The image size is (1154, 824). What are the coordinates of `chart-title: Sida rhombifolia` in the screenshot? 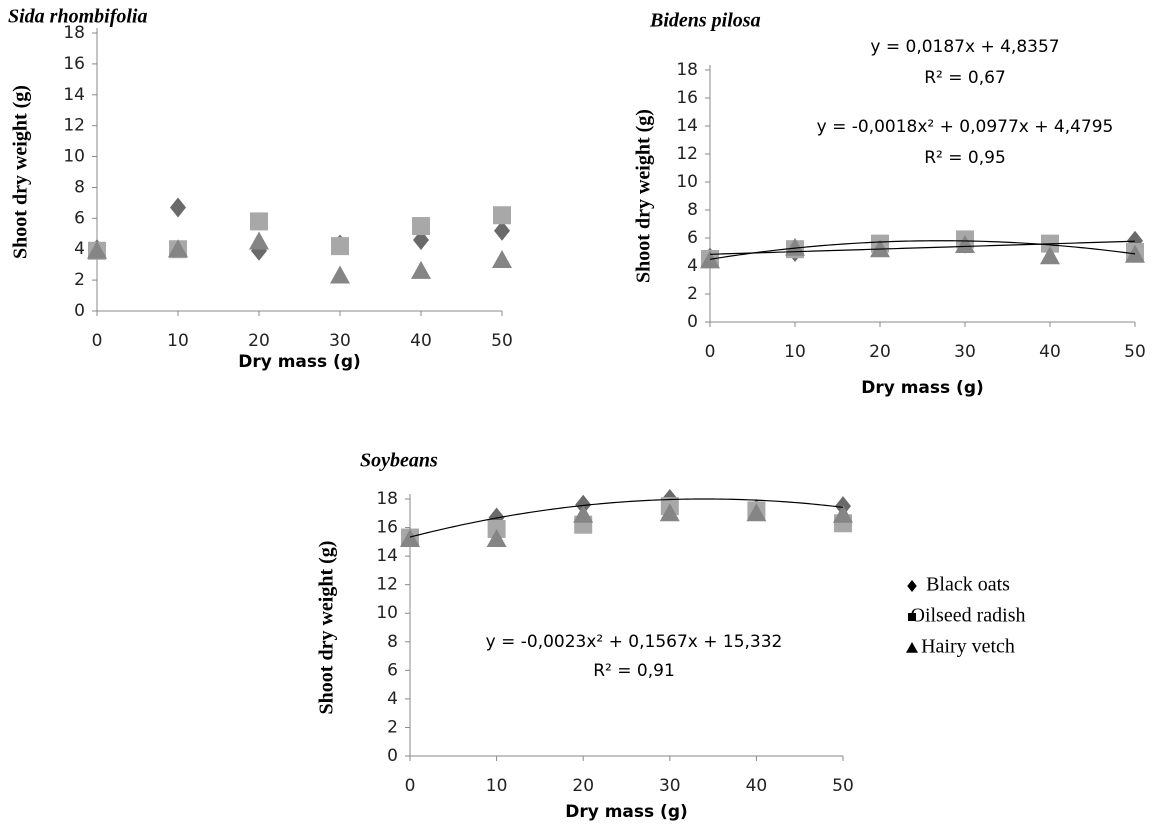 It's located at (77, 17).